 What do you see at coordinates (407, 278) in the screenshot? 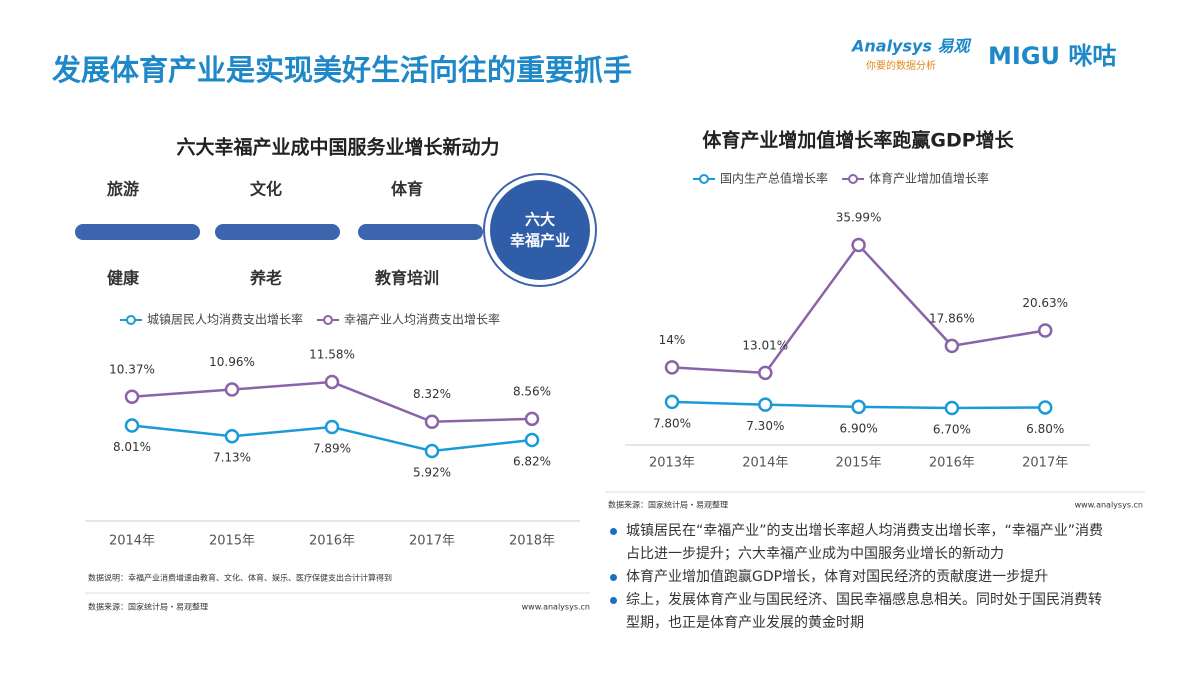
I see `diagram-label: 教育培训` at bounding box center [407, 278].